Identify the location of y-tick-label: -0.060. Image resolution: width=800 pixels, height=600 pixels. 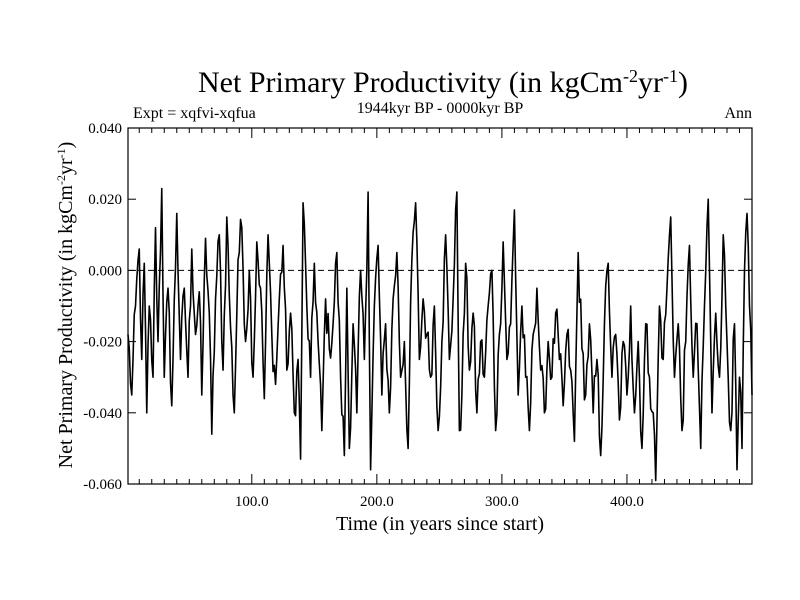
(102, 485).